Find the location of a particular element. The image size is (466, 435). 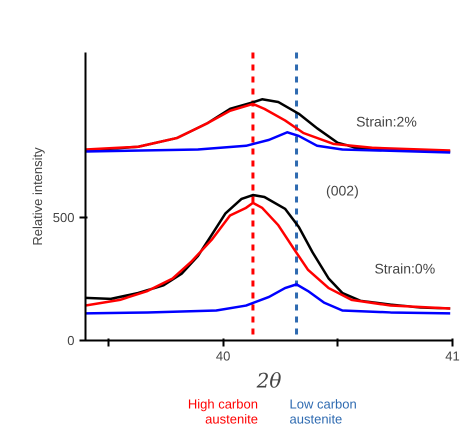

y-tick-label: 0 is located at coordinates (71, 340).